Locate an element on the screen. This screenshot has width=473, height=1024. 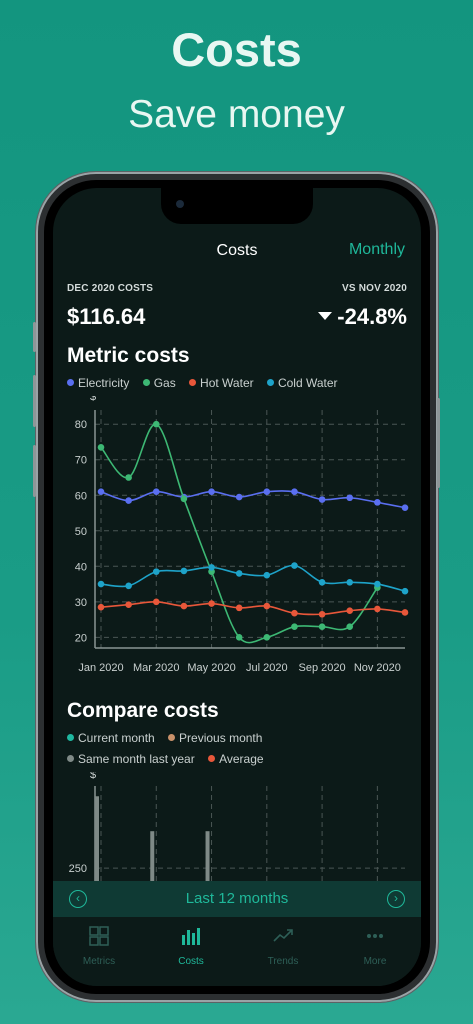
x-tick-label: Jan 2020 is located at coordinates (100, 668).